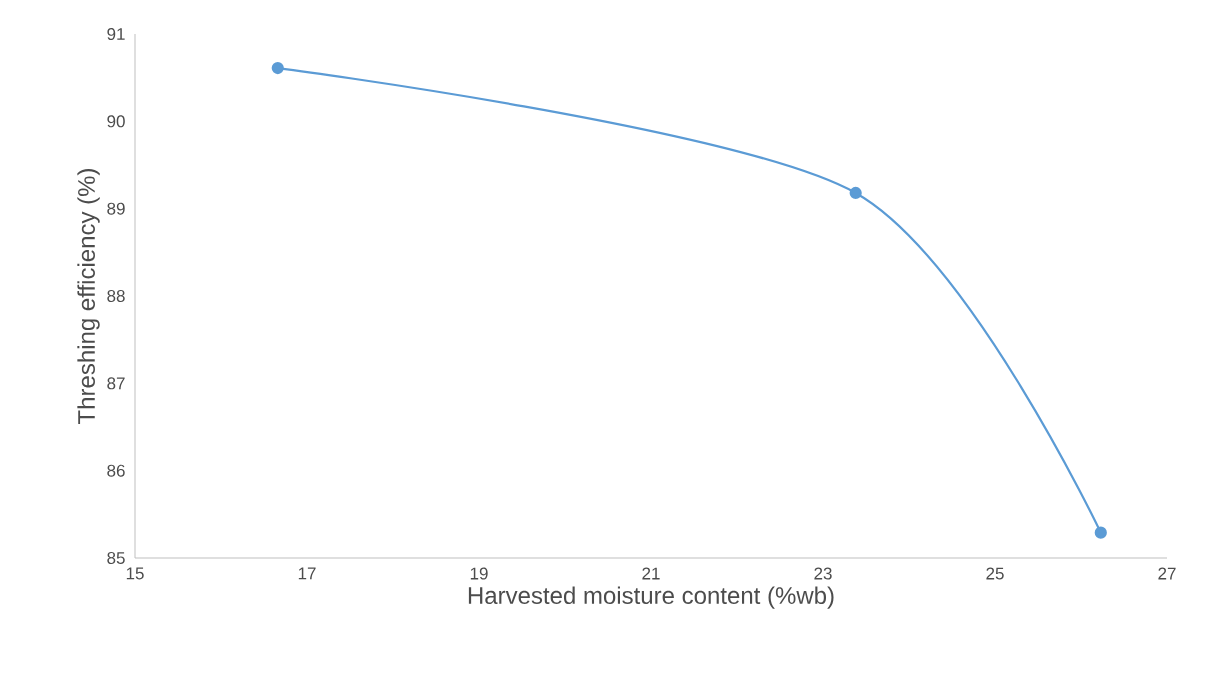 Image resolution: width=1205 pixels, height=681 pixels. What do you see at coordinates (116, 121) in the screenshot?
I see `y-tick-label: 90` at bounding box center [116, 121].